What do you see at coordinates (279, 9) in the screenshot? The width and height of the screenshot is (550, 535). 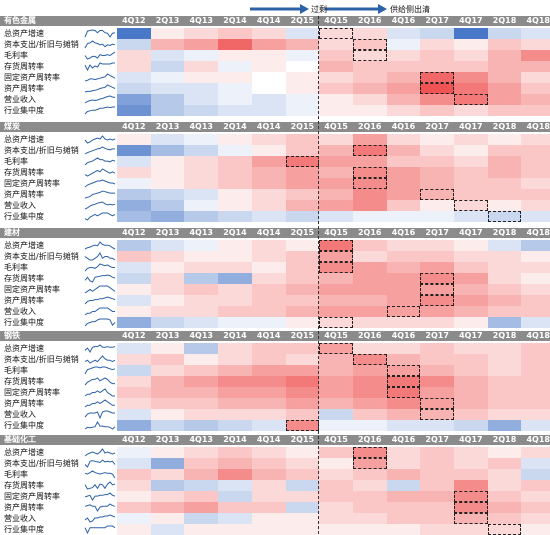 I see `arrow-oversupply` at bounding box center [279, 9].